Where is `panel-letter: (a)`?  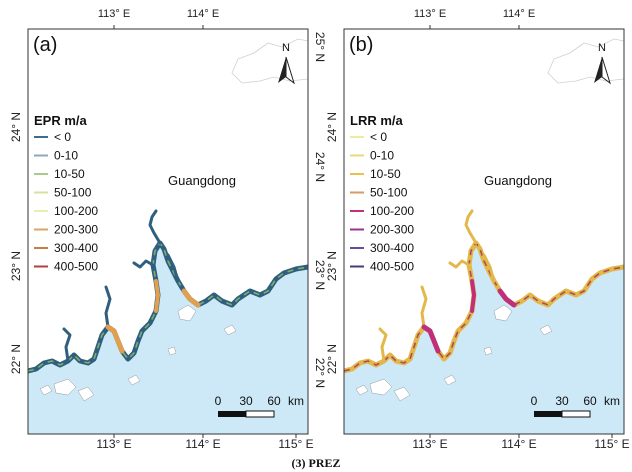 panel-letter: (a) is located at coordinates (45, 45).